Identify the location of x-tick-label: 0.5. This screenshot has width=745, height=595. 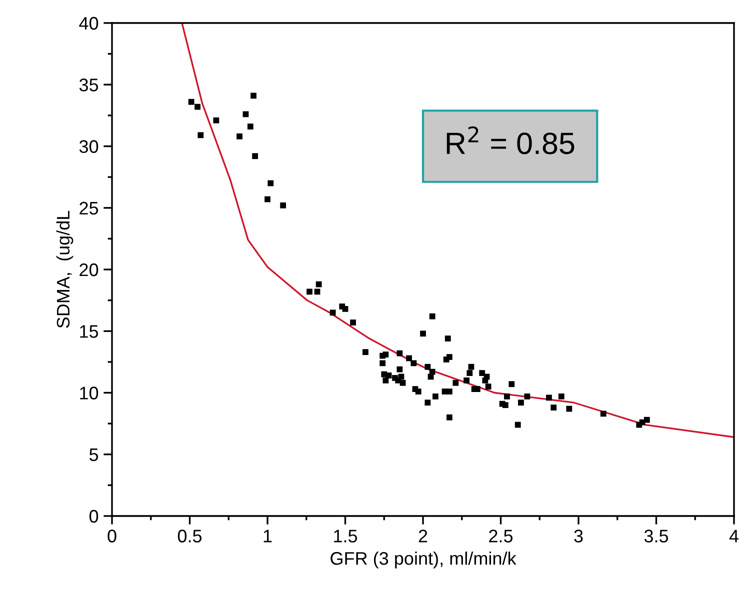
(190, 536).